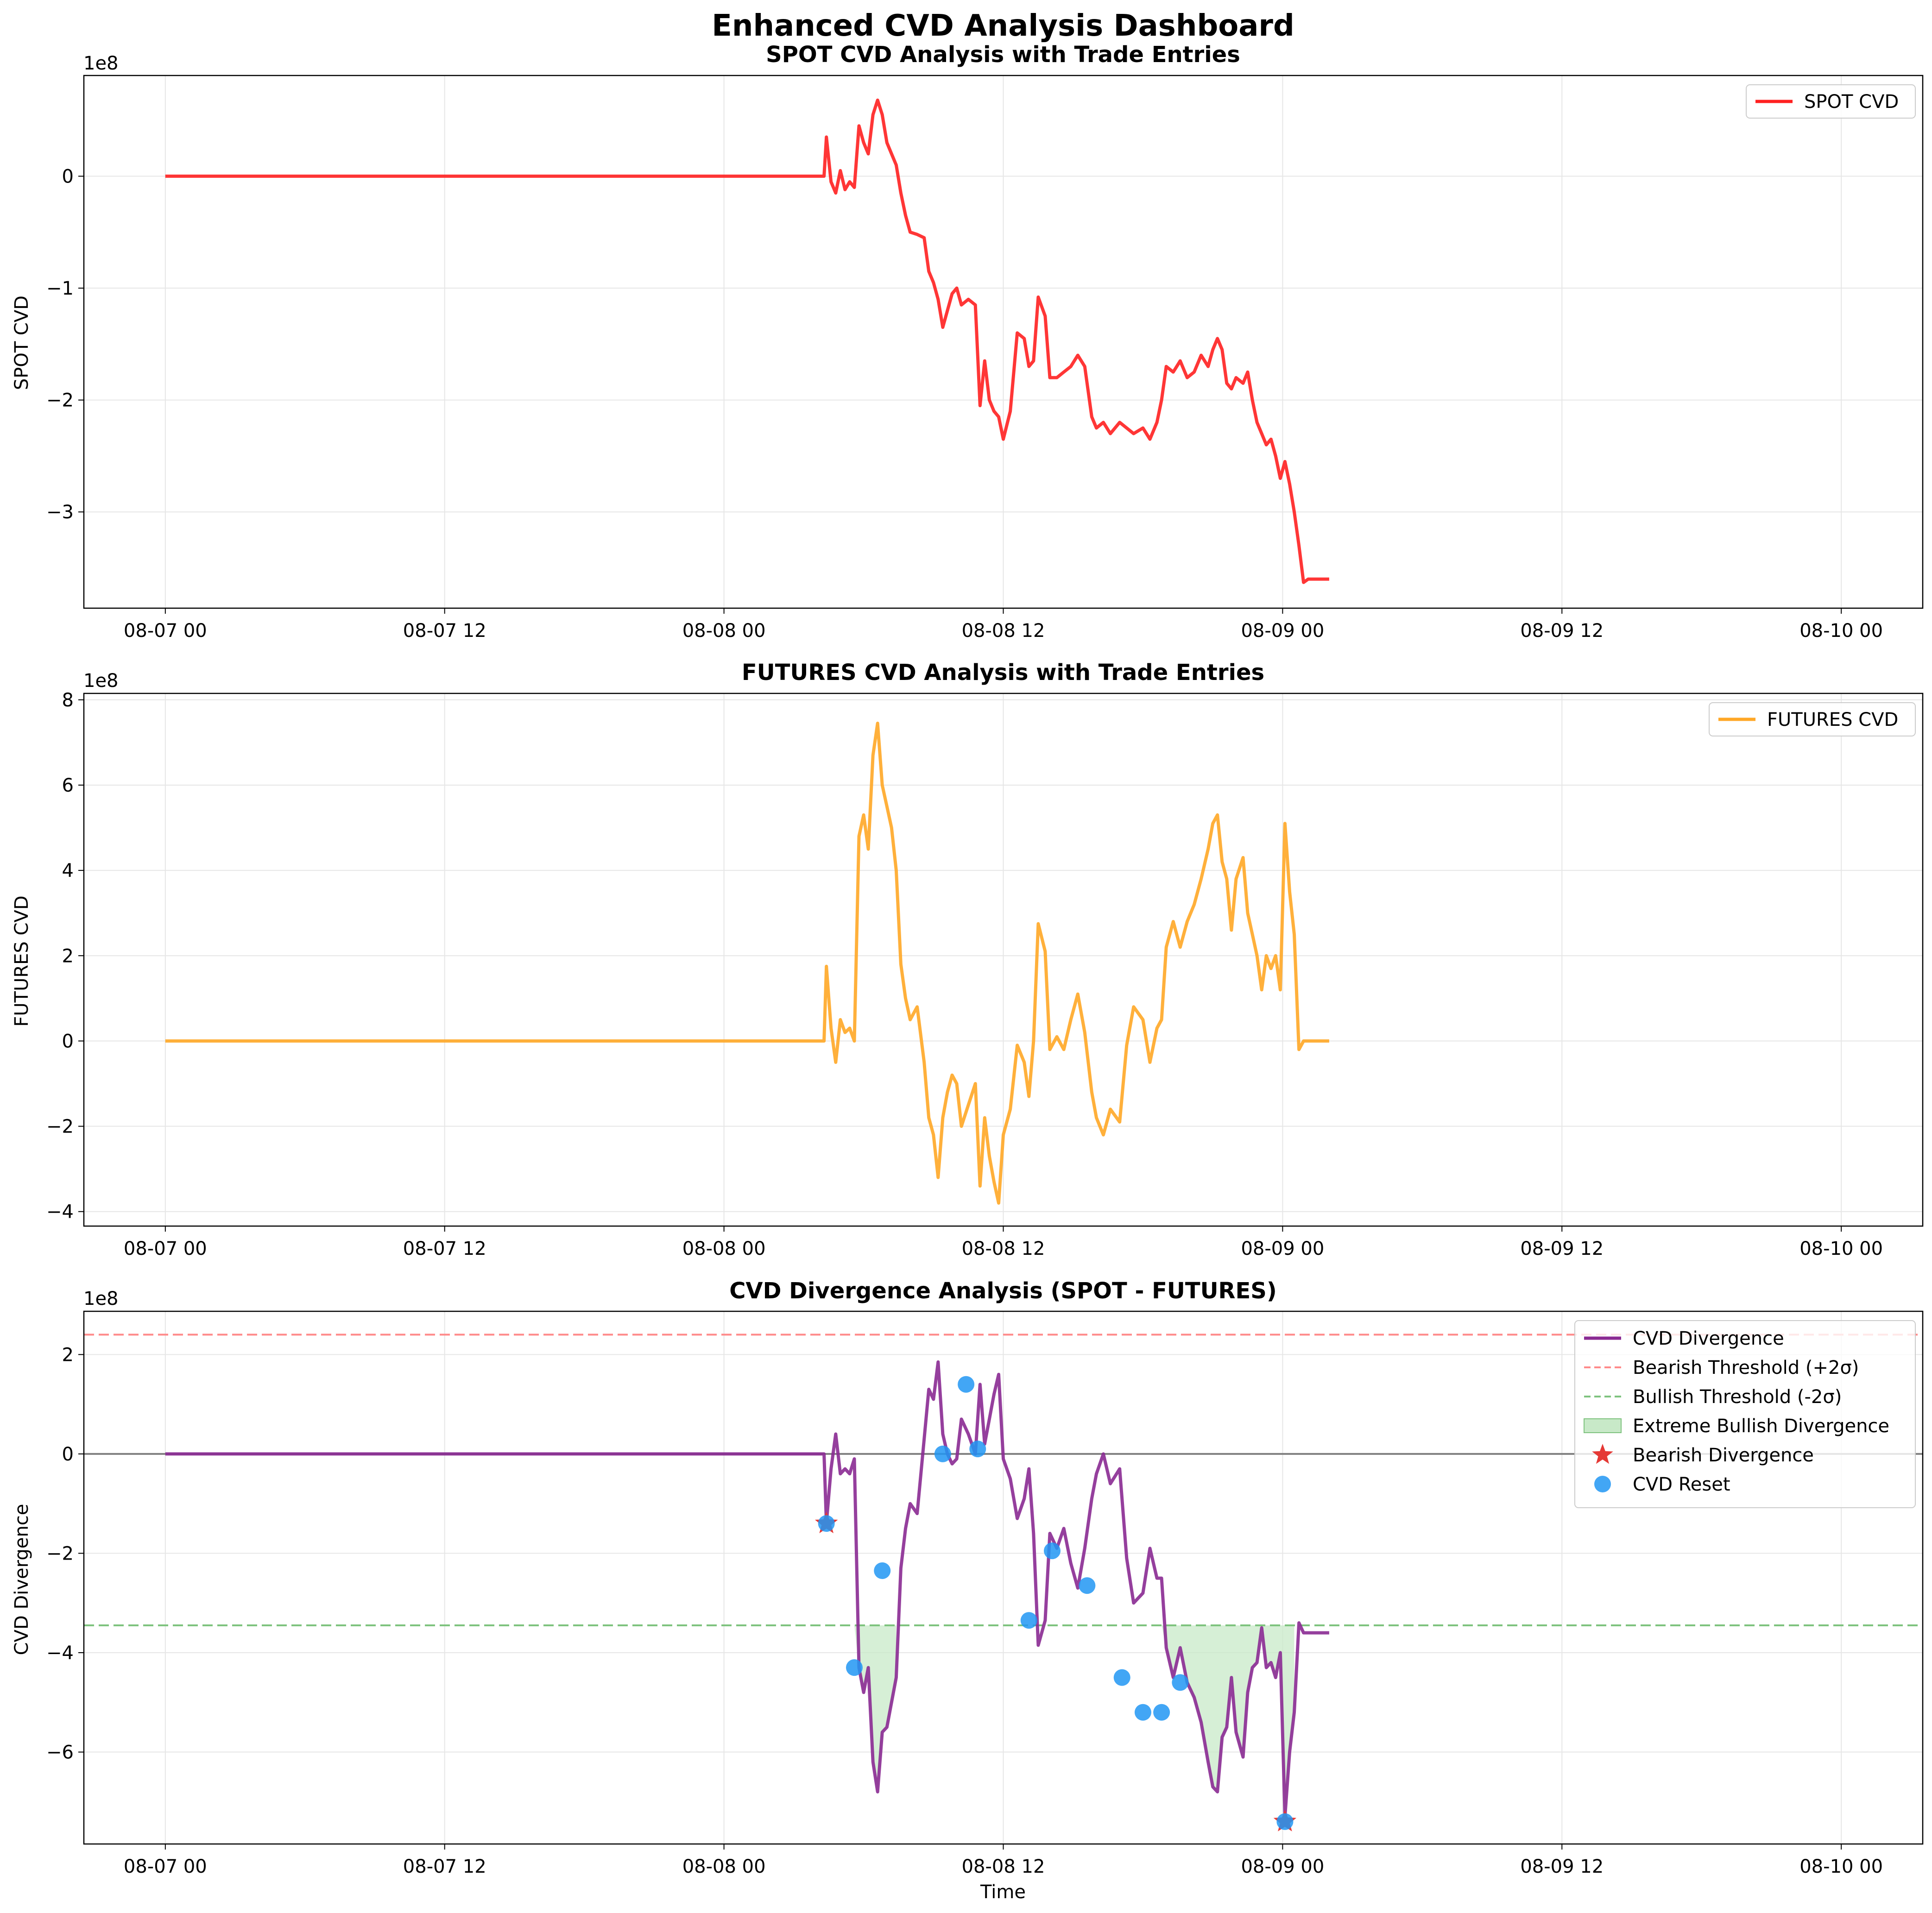 This screenshot has height=1913, width=1932. What do you see at coordinates (68, 785) in the screenshot?
I see `futures-y-tick-label: 6` at bounding box center [68, 785].